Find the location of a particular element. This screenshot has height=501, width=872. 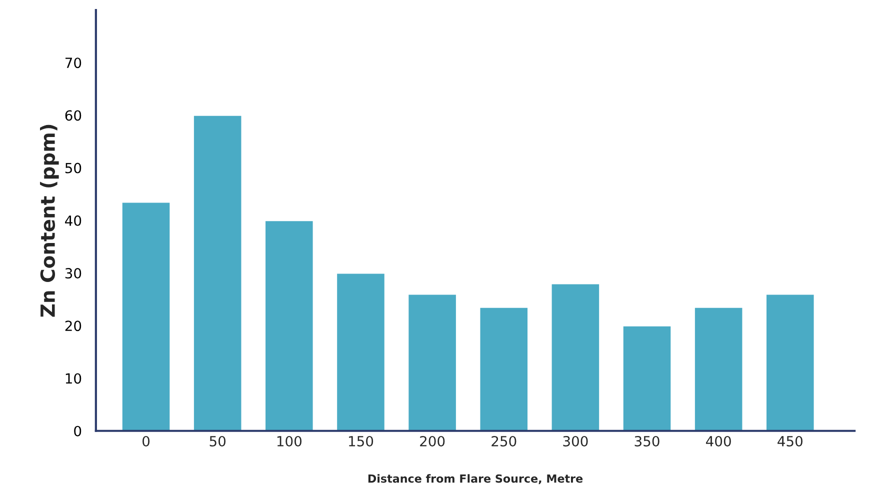

x-tick-label: 250 is located at coordinates (504, 441).